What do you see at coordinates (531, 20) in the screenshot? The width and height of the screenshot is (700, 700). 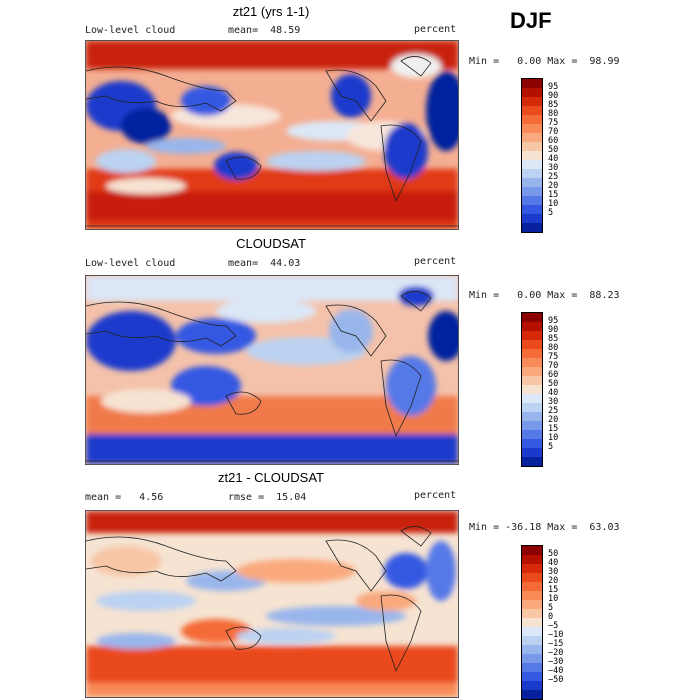 I see `season-label: DJF` at bounding box center [531, 20].